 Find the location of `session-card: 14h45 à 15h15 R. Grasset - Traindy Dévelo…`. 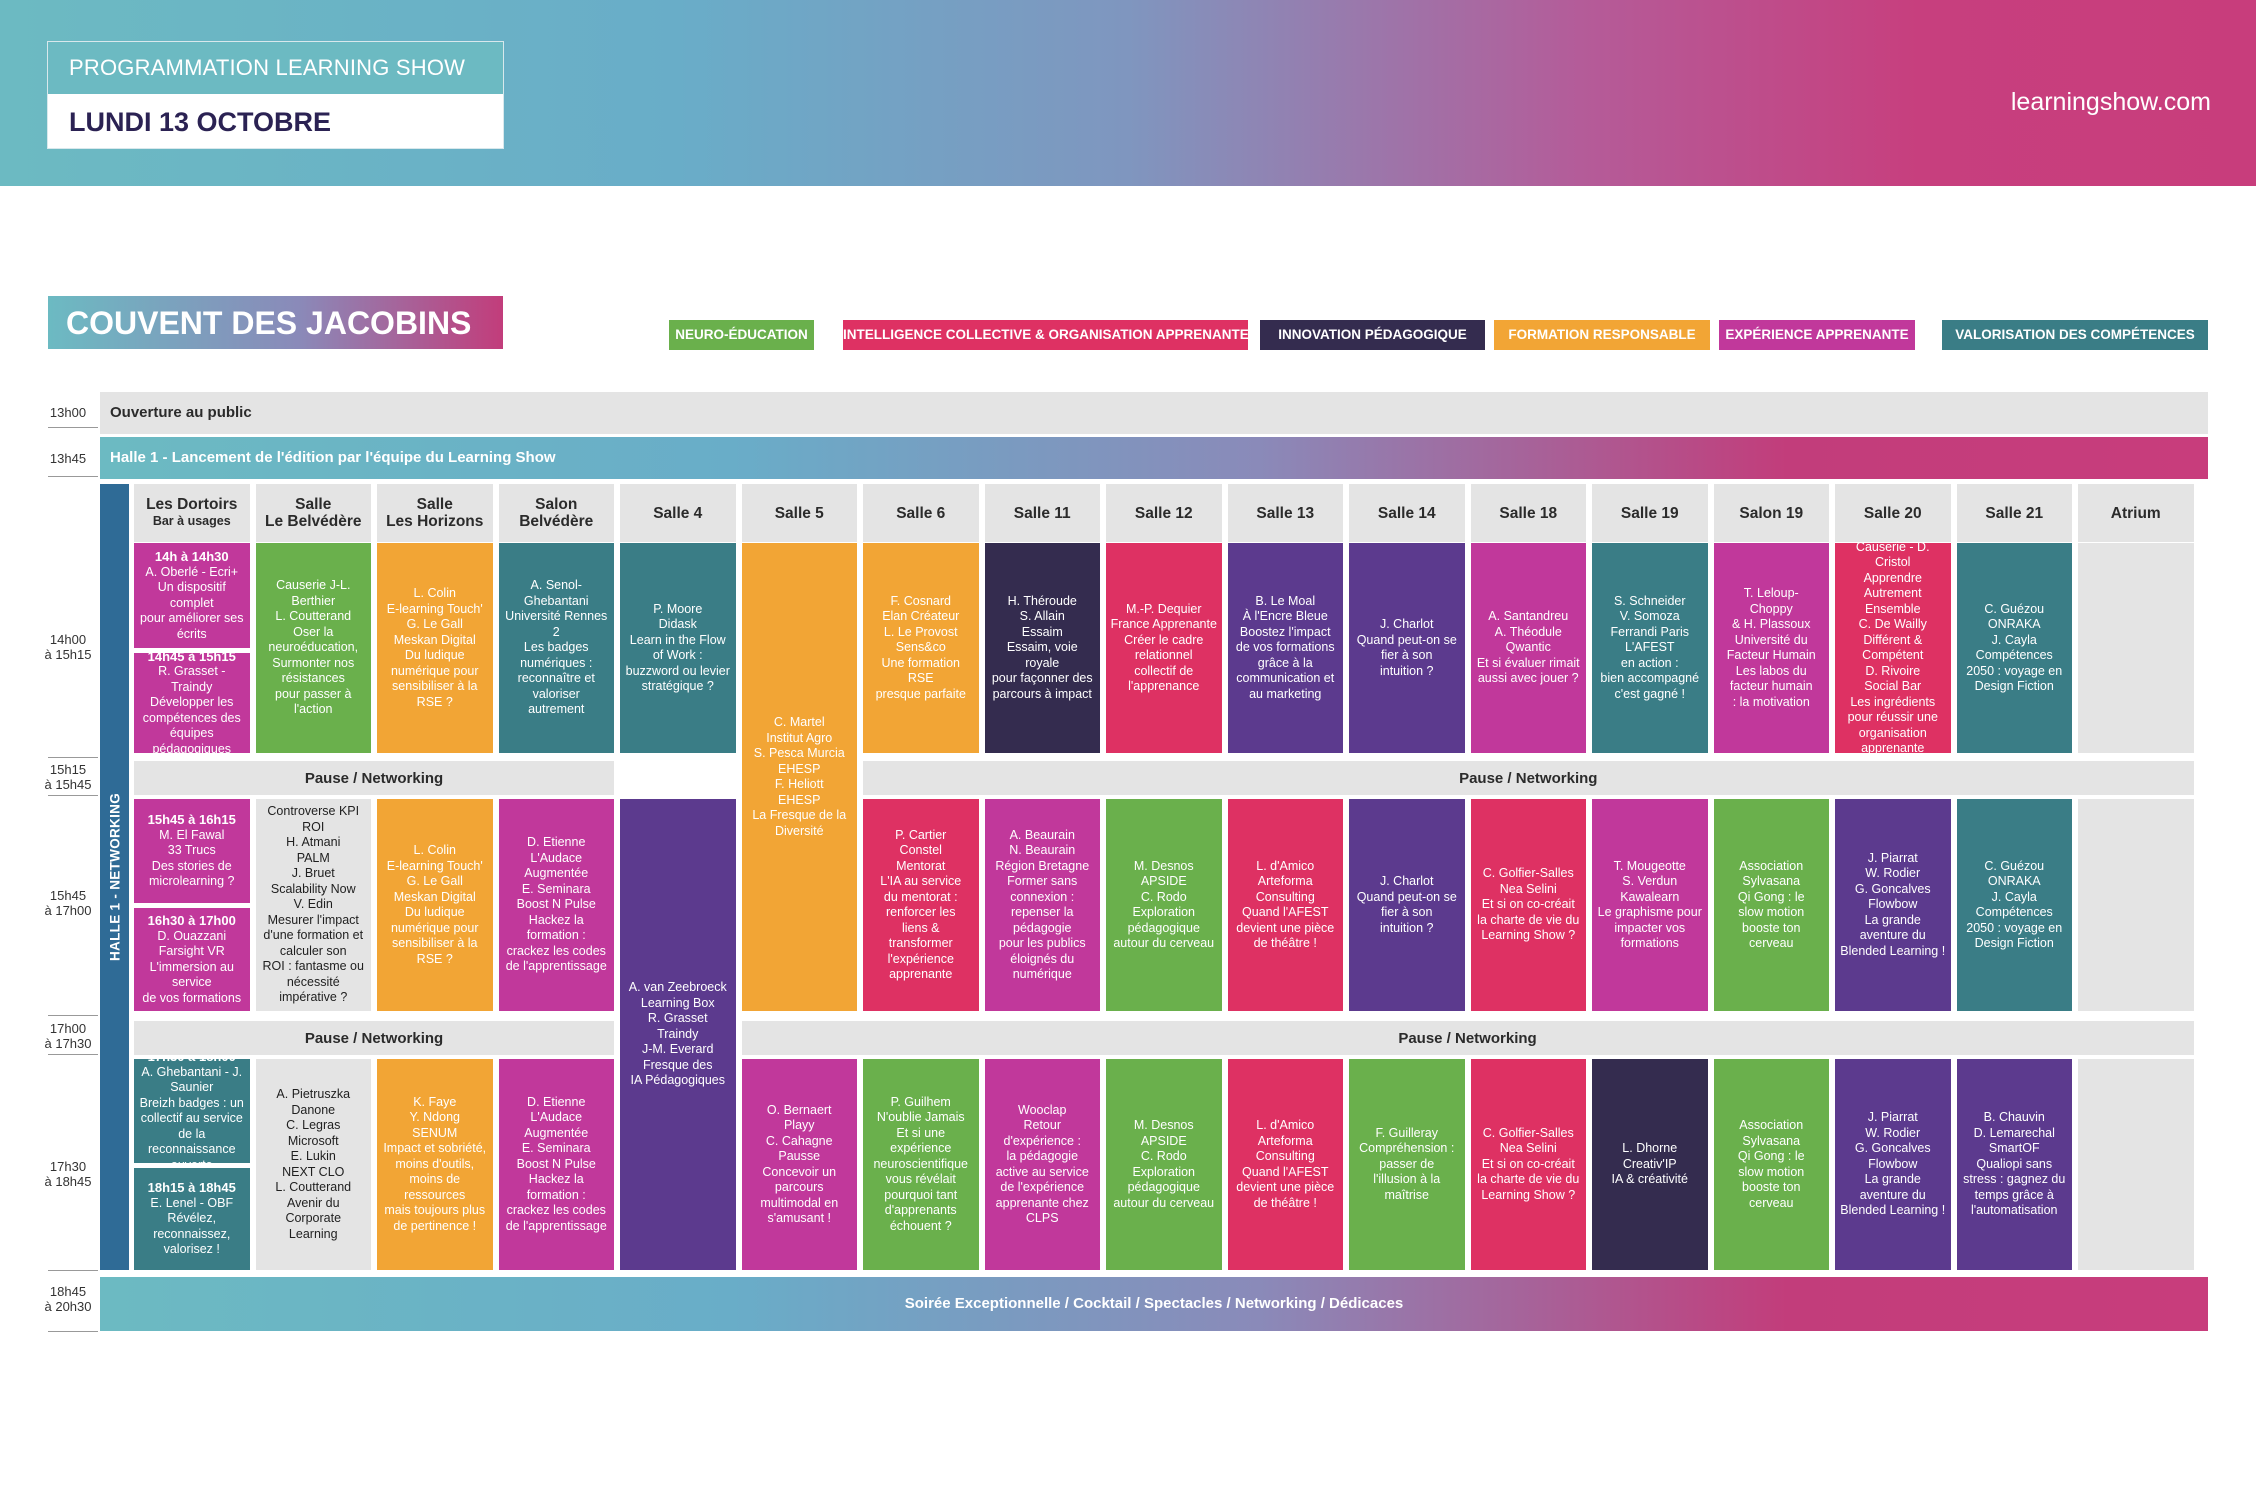

session-card: 14h45 à 15h15 R. Grasset - Traindy Dévelo… is located at coordinates (192, 702).